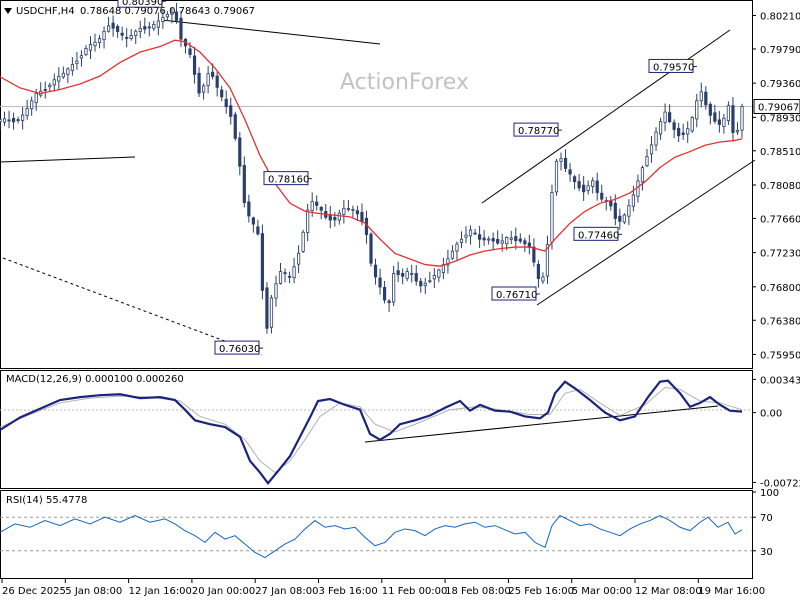 The height and width of the screenshot is (600, 800). What do you see at coordinates (371, 536) in the screenshot?
I see `rsi-series` at bounding box center [371, 536].